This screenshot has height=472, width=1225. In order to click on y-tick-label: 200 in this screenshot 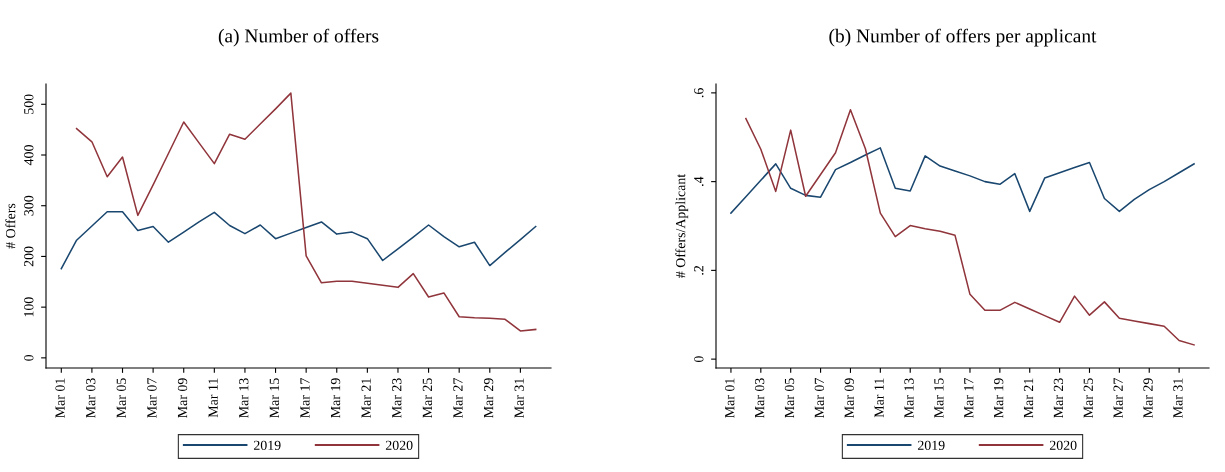, I will do `click(29, 256)`.